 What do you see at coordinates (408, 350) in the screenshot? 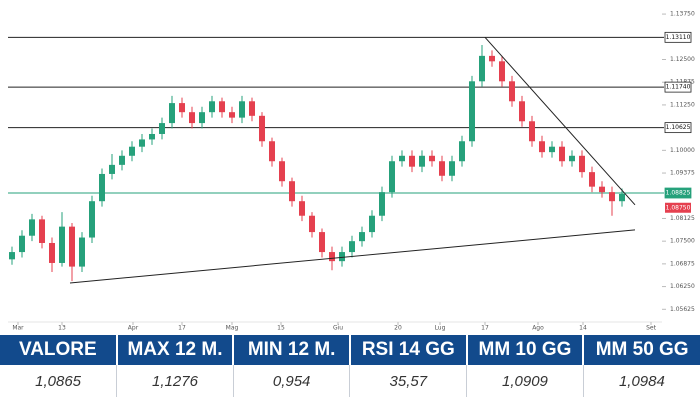
I see `header-cell: RSI 14 GG` at bounding box center [408, 350].